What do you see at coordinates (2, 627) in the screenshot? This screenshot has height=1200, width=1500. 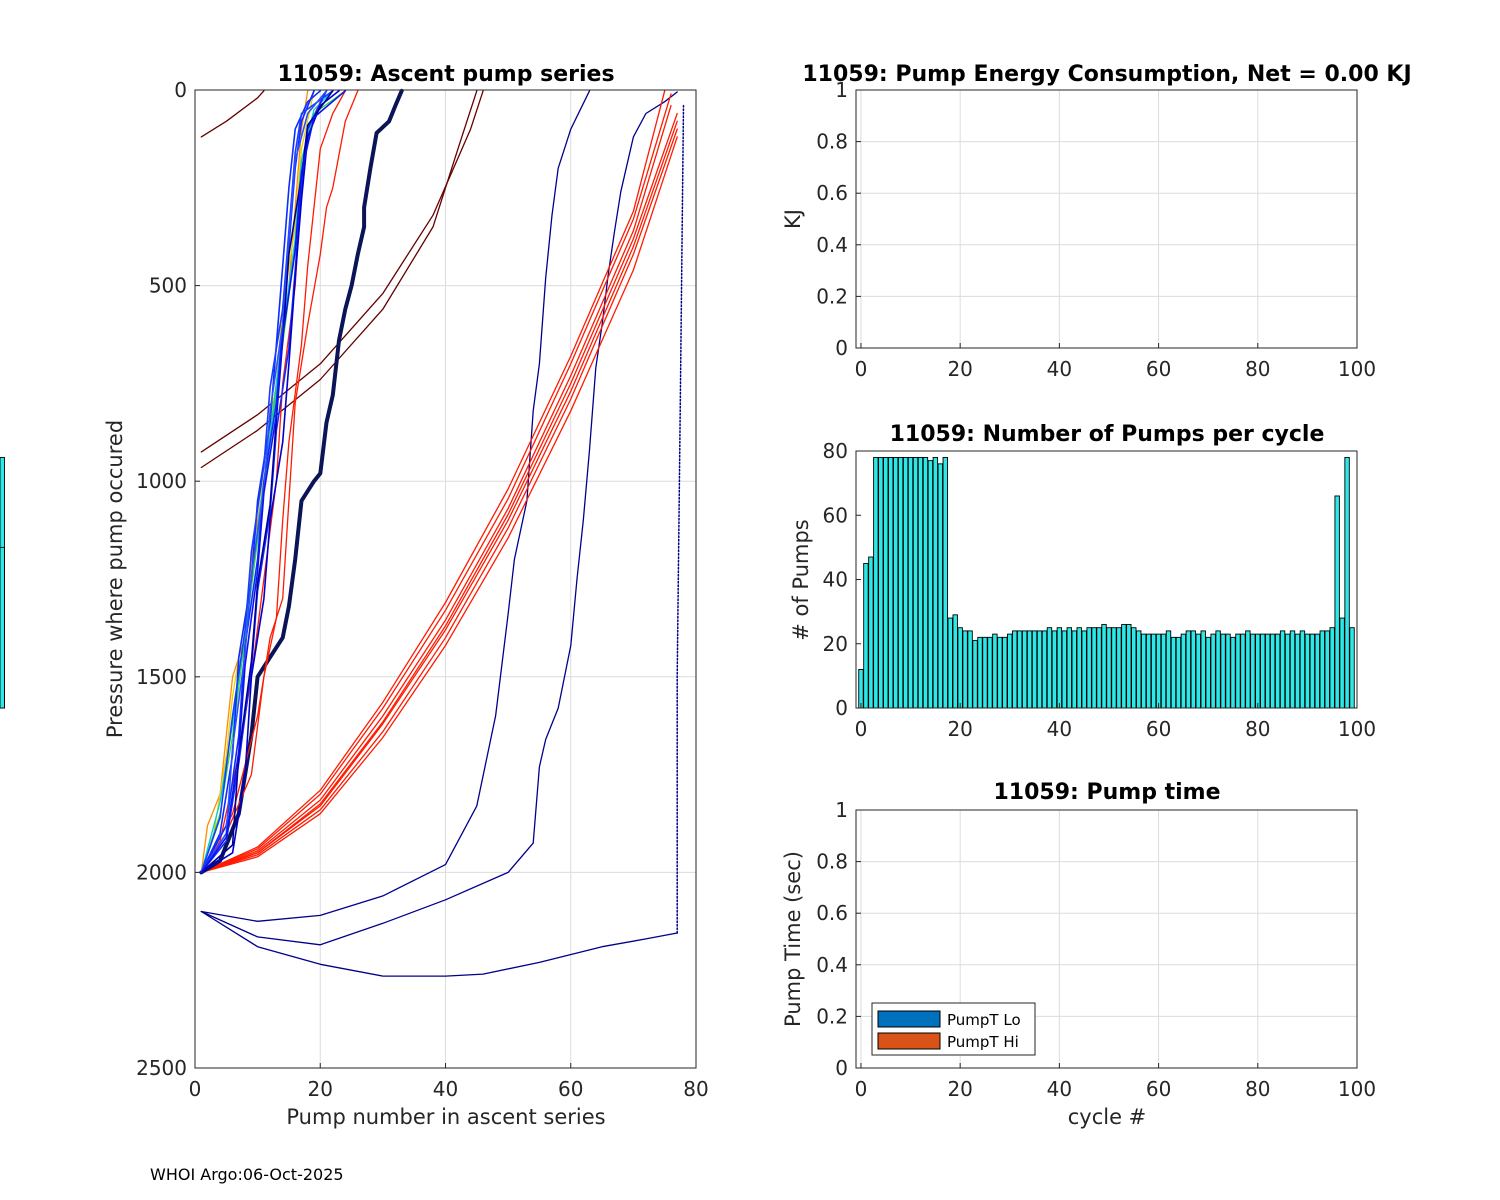 I see `pumps-bar-undefined` at bounding box center [2, 627].